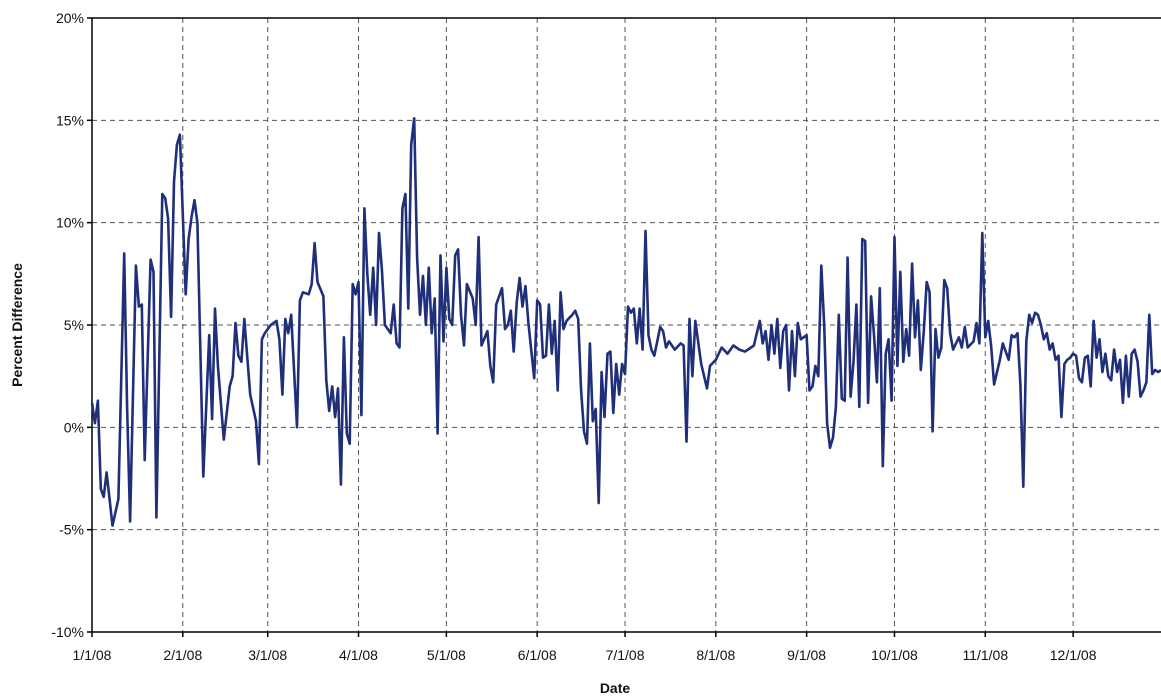 The width and height of the screenshot is (1161, 698). I want to click on y-axis-tick-labels: 20% 15% 10% 5% 0% -5% -10%, so click(67, 325).